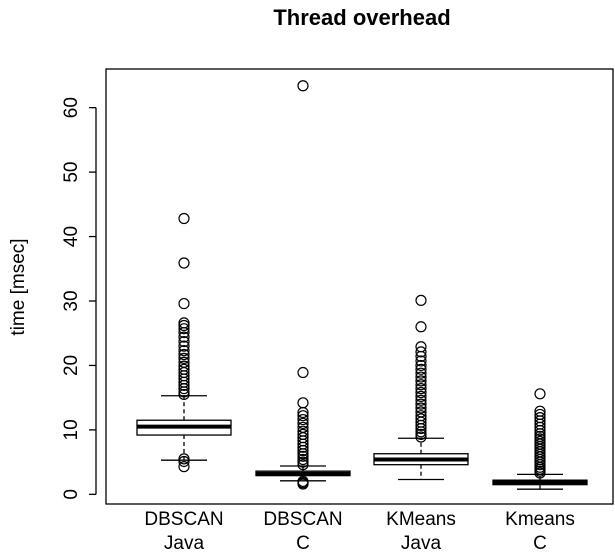 This screenshot has height=557, width=615. Describe the element at coordinates (359, 531) in the screenshot. I see `x-axis: DBSCAN Java DBSCAN C KMeans Java Kmeans C` at that location.